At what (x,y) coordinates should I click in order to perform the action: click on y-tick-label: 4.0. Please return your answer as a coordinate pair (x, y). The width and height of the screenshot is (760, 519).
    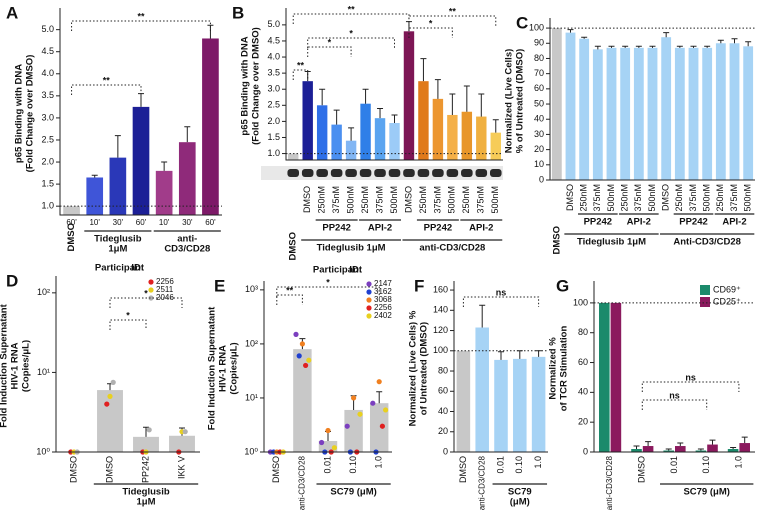
    Looking at the image, I should click on (47, 73).